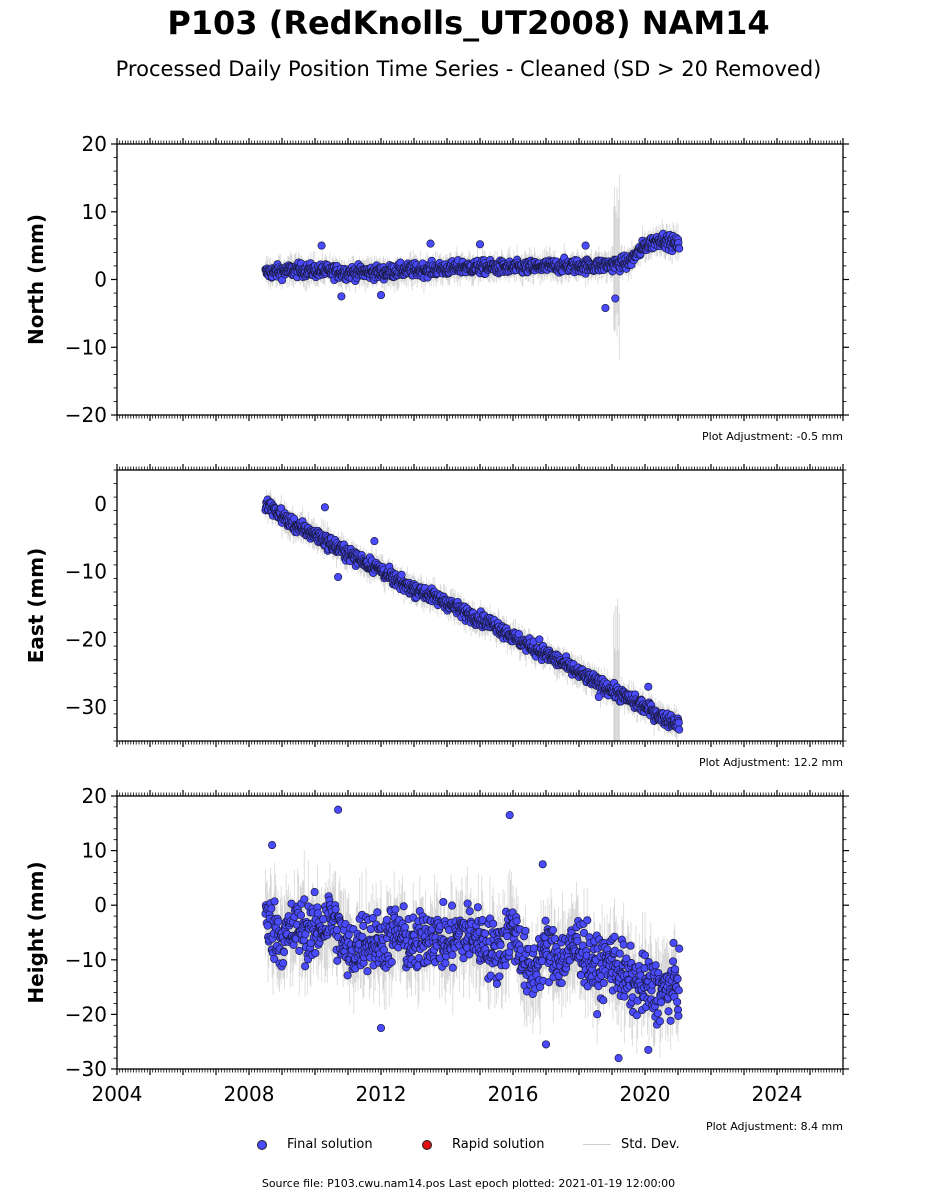  I want to click on chart-title: P103 (RedKnolls_UT2008) NAM14, so click(468, 23).